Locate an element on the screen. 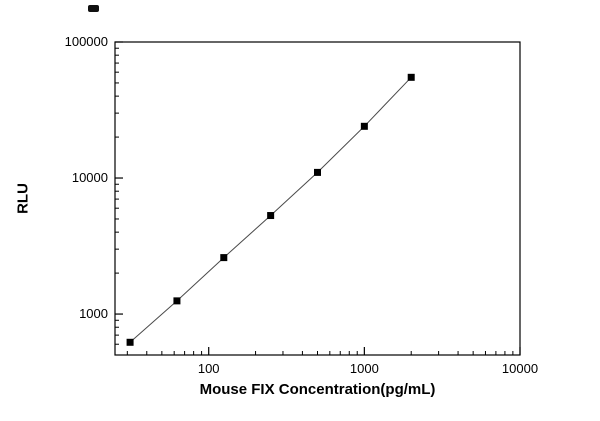 This screenshot has width=600, height=421. y-tick-label: 1000 is located at coordinates (93, 313).